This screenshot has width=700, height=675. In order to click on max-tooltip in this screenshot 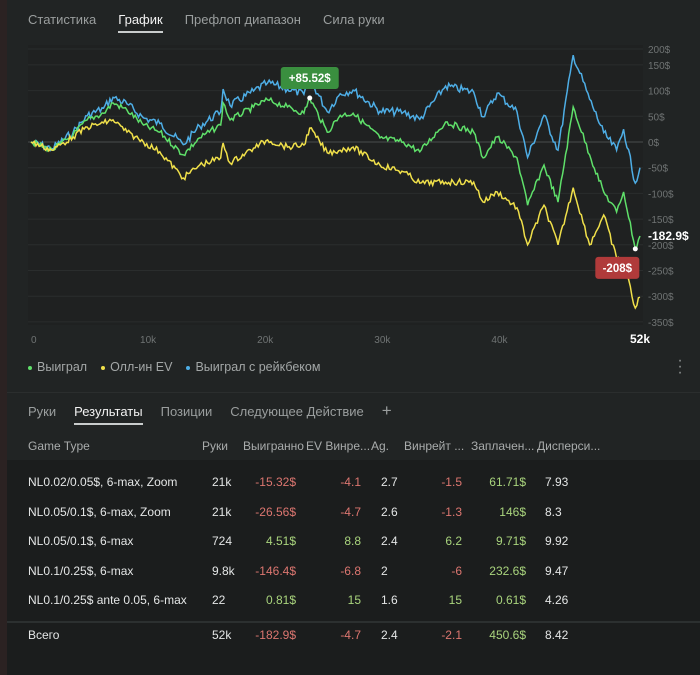, I will do `click(309, 78)`.